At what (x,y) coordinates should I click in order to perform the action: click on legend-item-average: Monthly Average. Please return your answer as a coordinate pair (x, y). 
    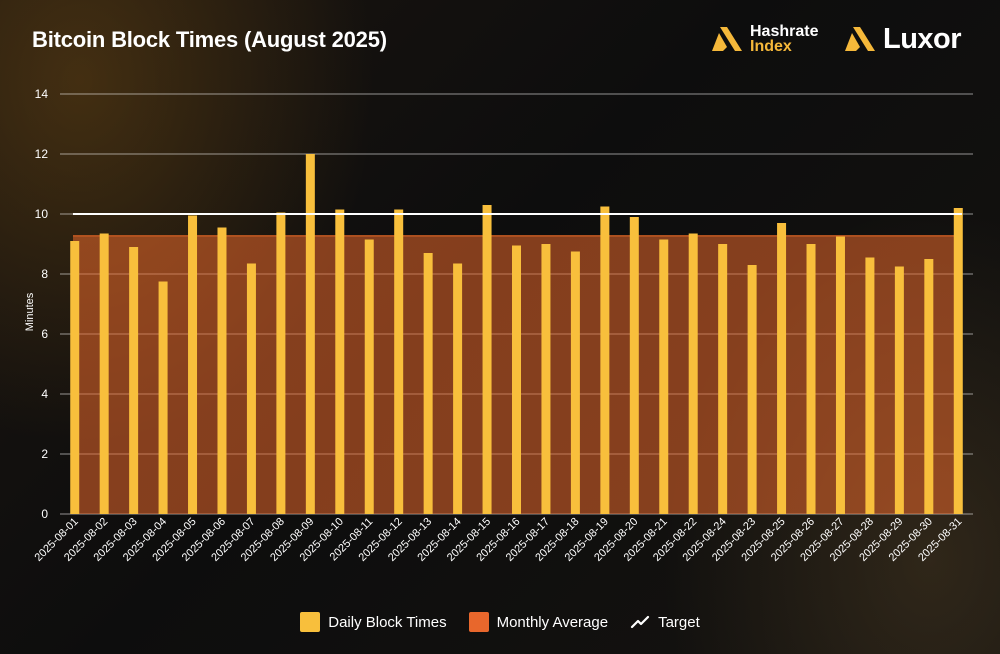
    Looking at the image, I should click on (538, 622).